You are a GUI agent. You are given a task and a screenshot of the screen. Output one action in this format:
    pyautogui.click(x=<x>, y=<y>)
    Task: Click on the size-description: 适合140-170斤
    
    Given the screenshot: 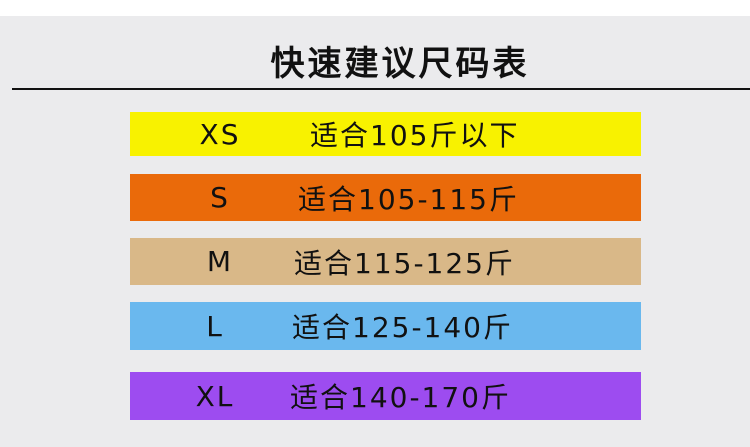 What is the action you would take?
    pyautogui.click(x=400, y=397)
    